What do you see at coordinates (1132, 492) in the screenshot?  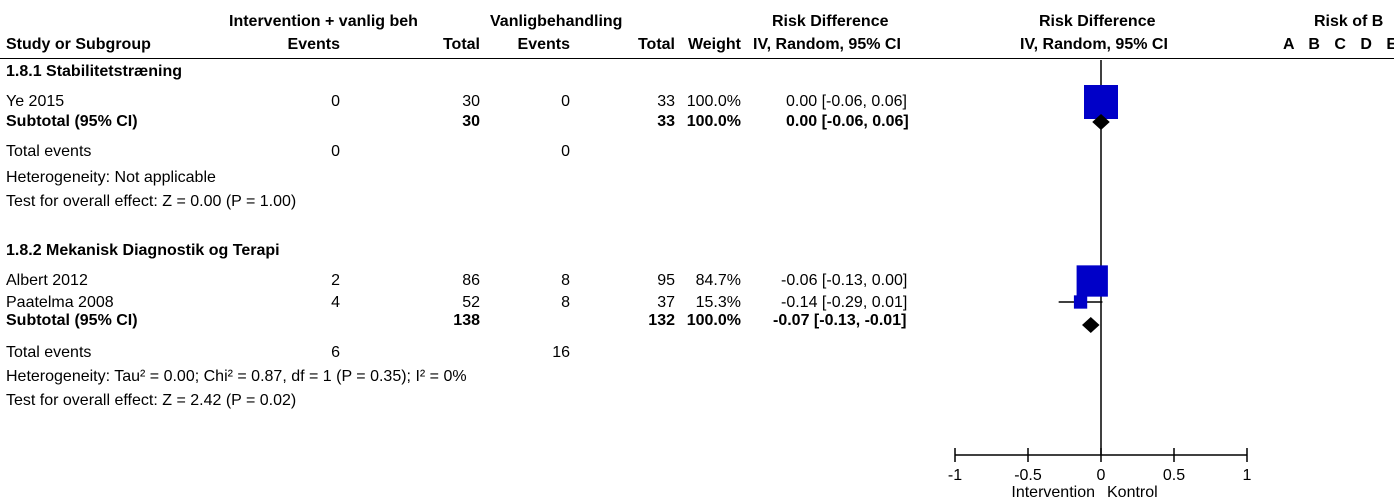 I see `favours-right-label: Kontrol` at bounding box center [1132, 492].